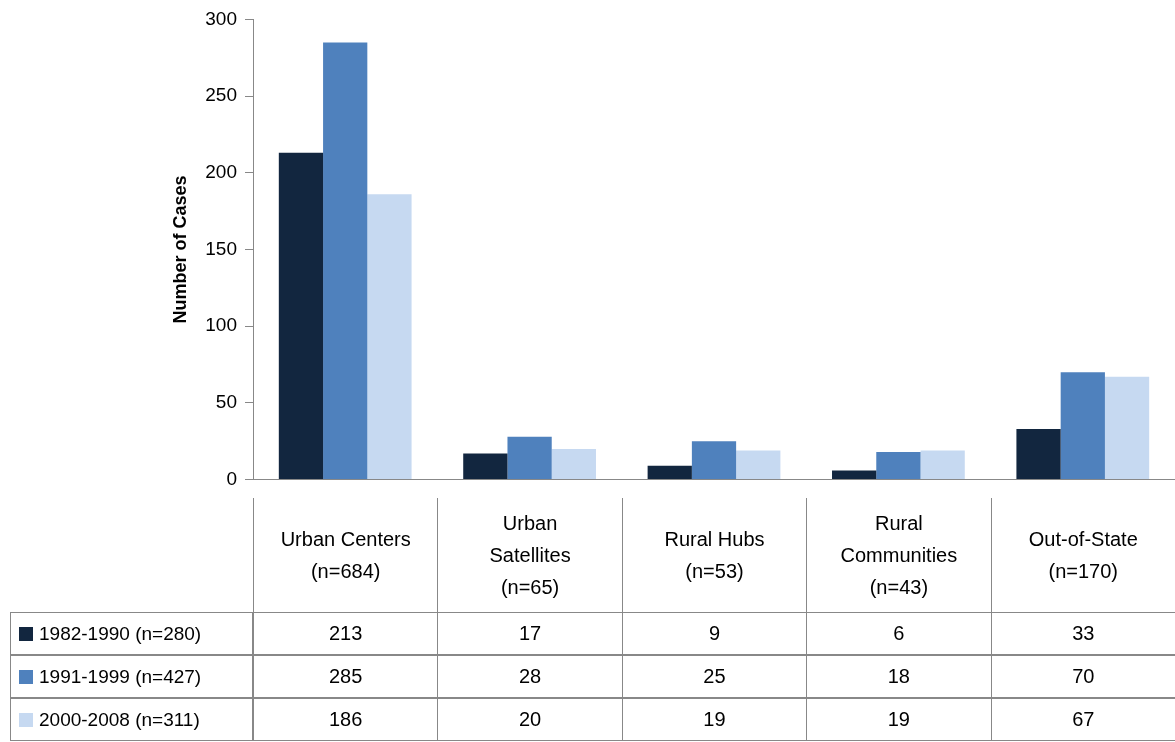 This screenshot has width=1175, height=742. I want to click on x-tick-label: Rural Communities (n=43), so click(899, 555).